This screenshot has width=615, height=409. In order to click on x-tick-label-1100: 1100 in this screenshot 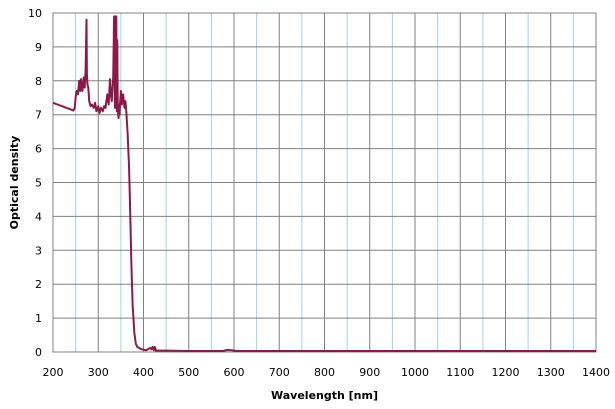, I will do `click(460, 372)`.